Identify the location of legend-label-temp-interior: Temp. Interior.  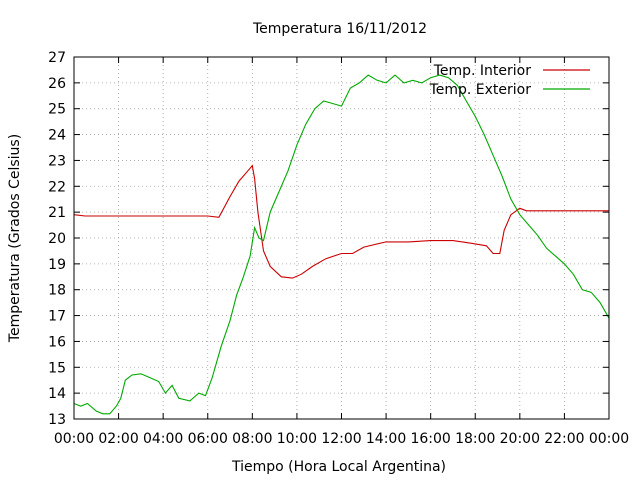
(482, 71).